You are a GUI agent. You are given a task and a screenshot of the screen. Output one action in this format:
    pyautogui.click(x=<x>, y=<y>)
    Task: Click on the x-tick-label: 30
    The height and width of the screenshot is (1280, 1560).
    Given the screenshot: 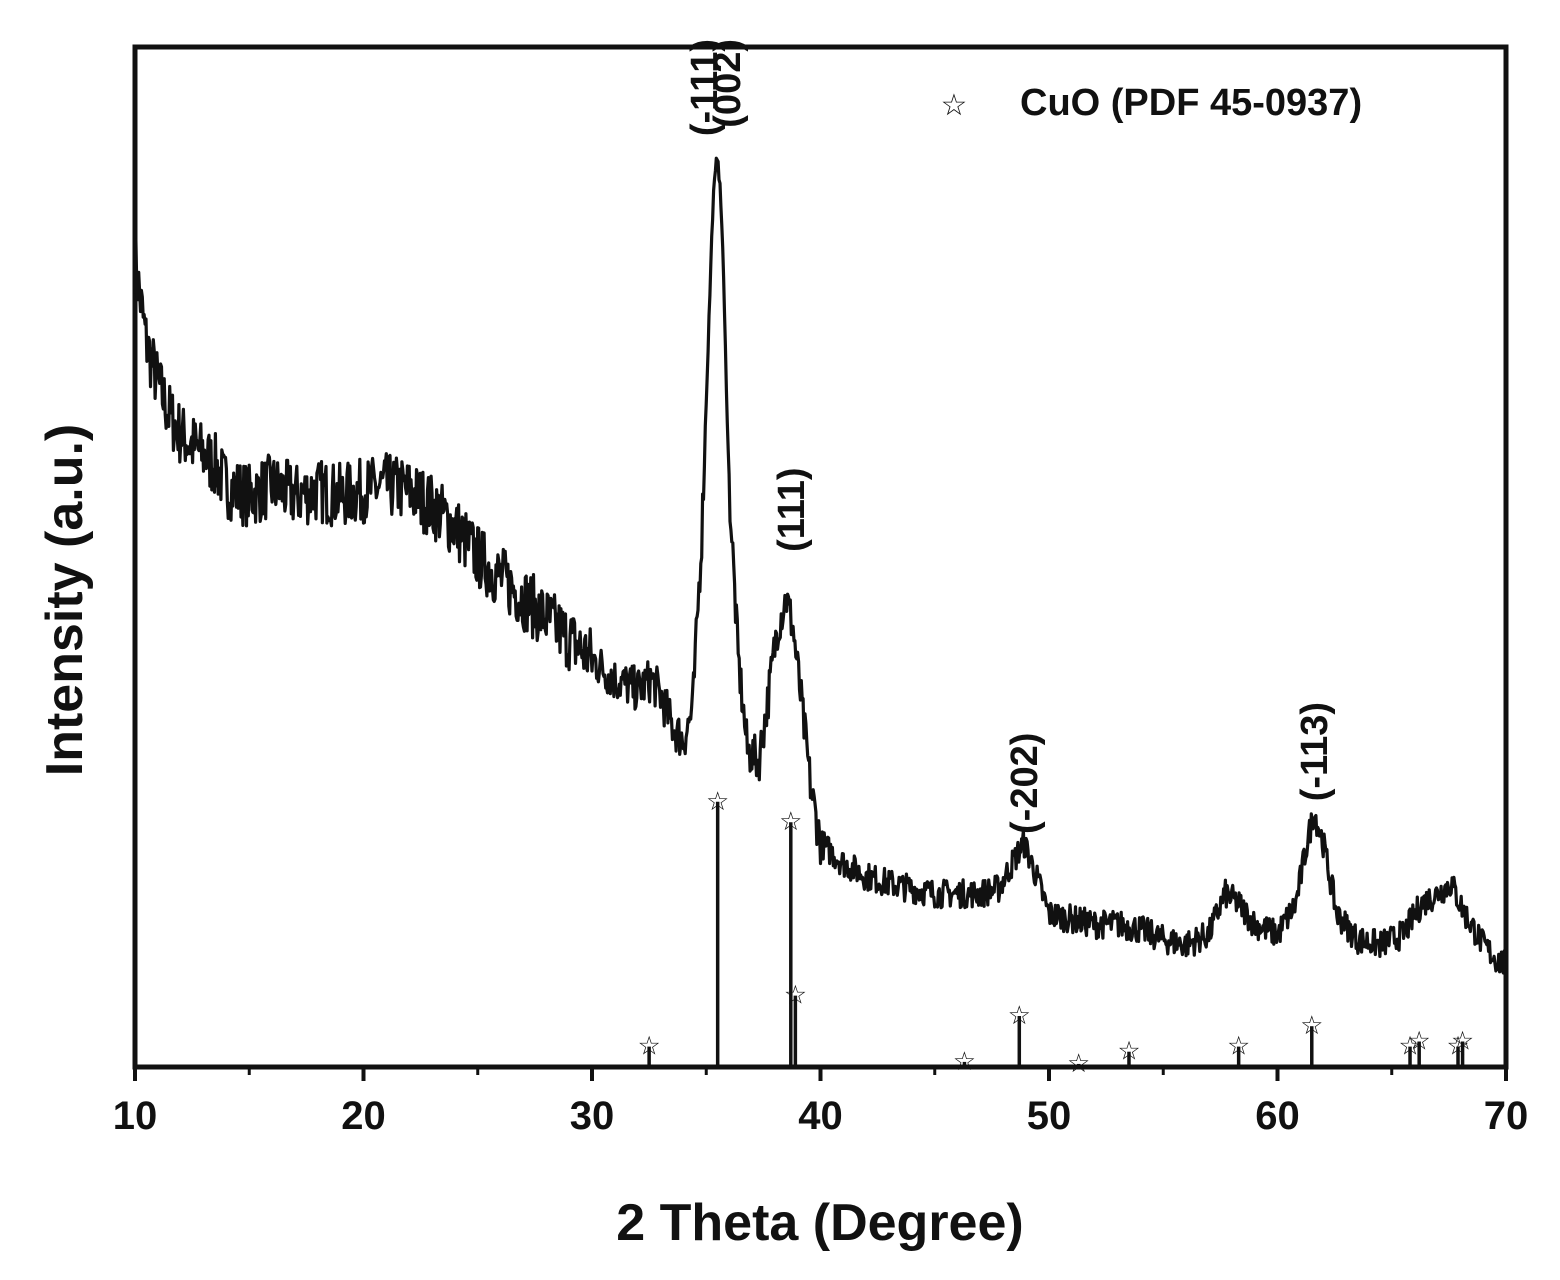 What is the action you would take?
    pyautogui.click(x=592, y=1116)
    